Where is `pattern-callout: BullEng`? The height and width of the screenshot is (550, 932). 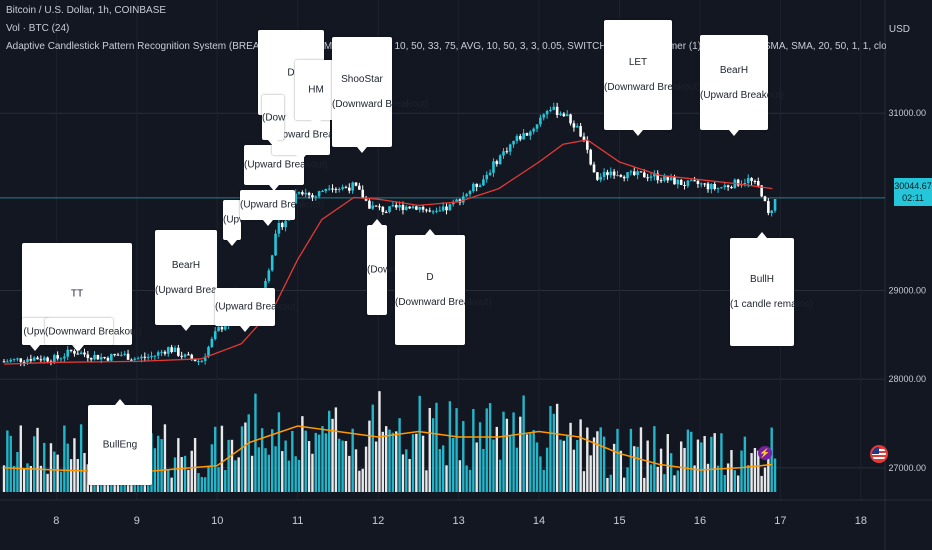
pattern-callout: BullEng is located at coordinates (120, 442).